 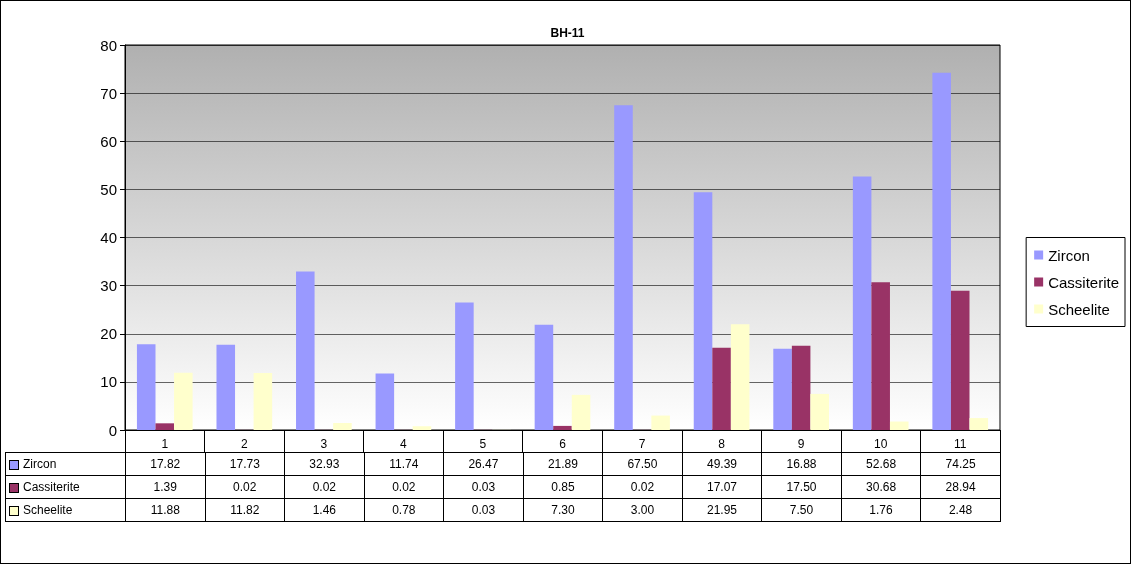 I want to click on data-label: 7.30, so click(x=563, y=510).